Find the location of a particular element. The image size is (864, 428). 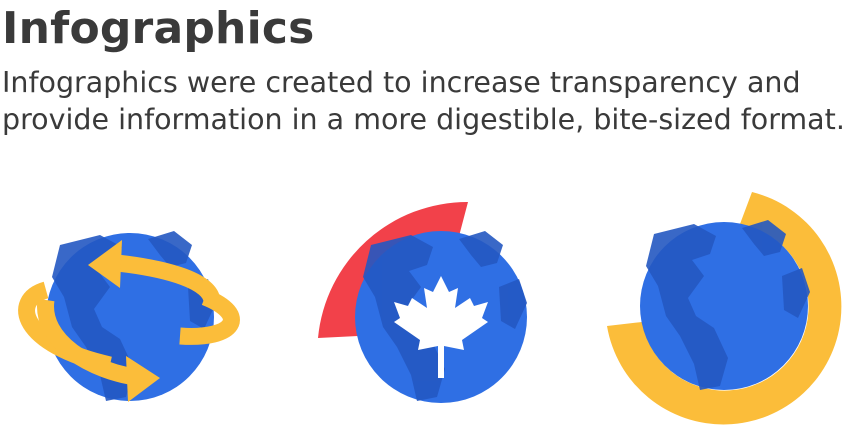

globe-with-maple-leaf-icon is located at coordinates (422, 302).